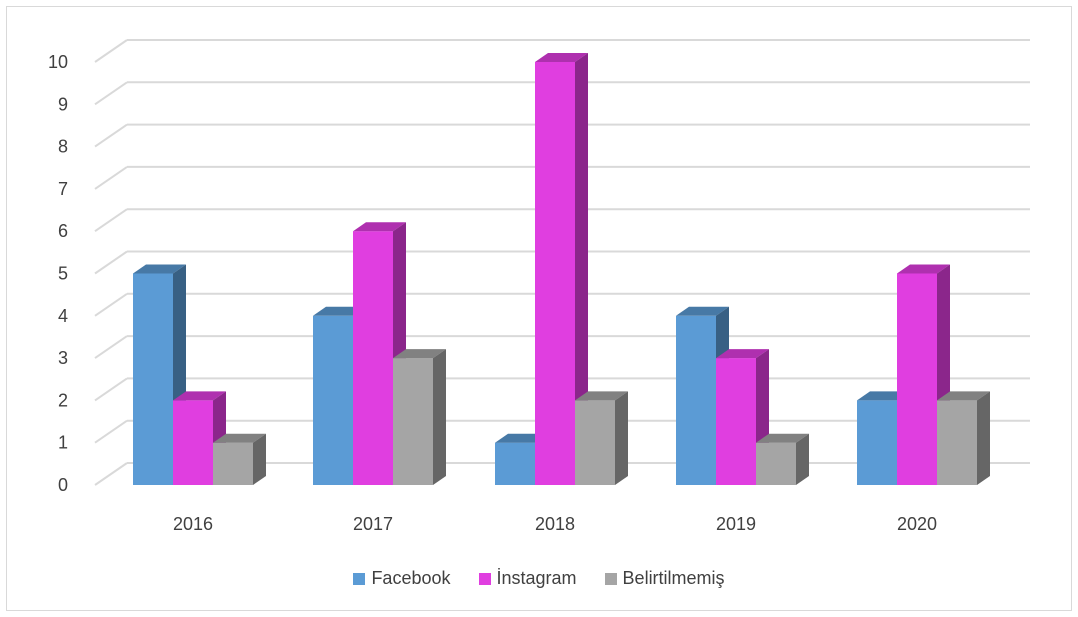  Describe the element at coordinates (521, 438) in the screenshot. I see `bar-top-Facebook-2018` at that location.